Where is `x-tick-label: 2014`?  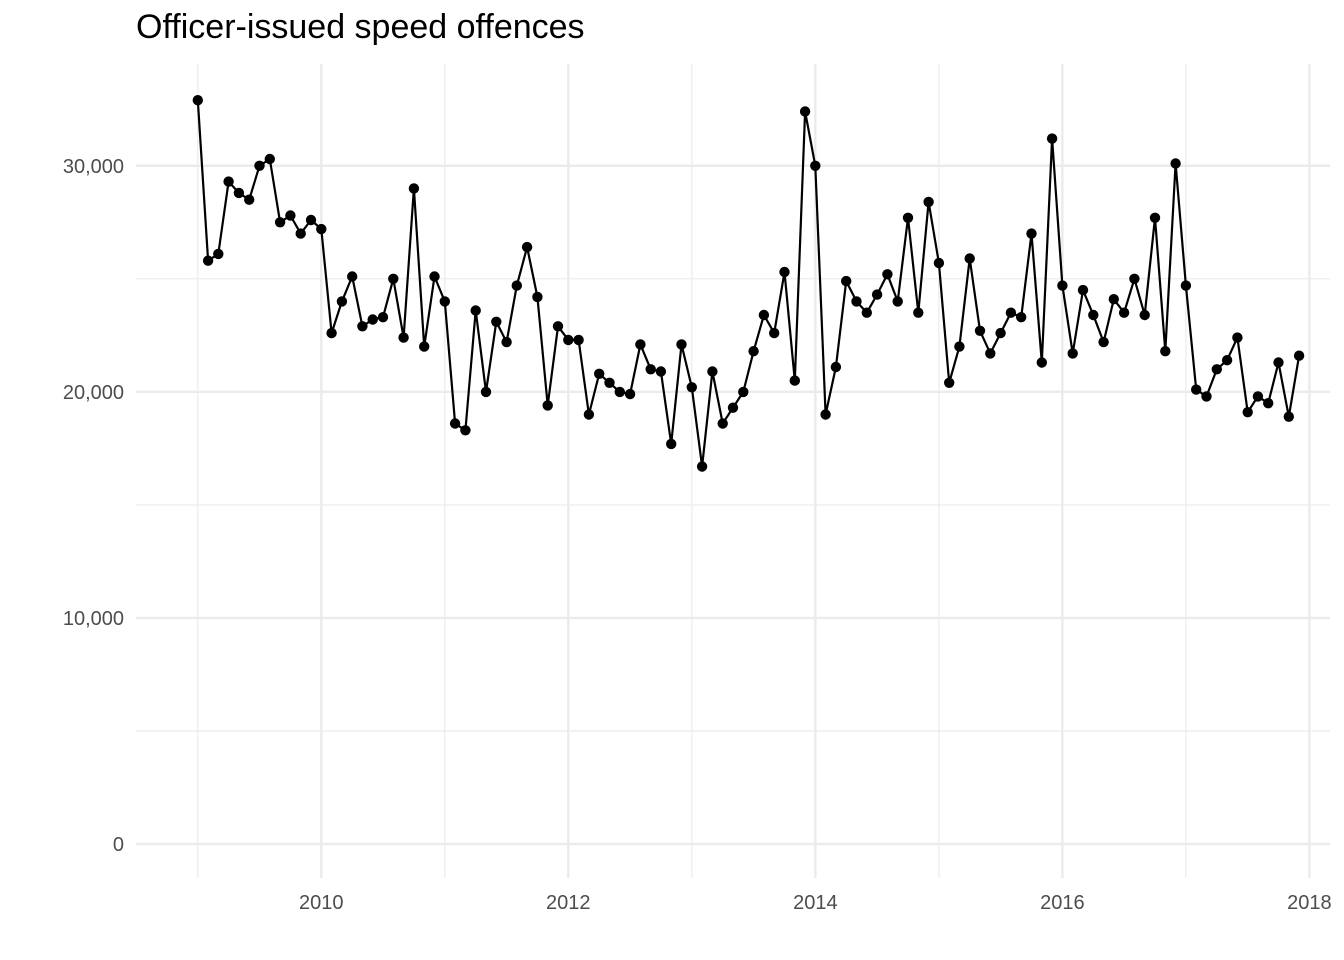 x-tick-label: 2014 is located at coordinates (815, 903).